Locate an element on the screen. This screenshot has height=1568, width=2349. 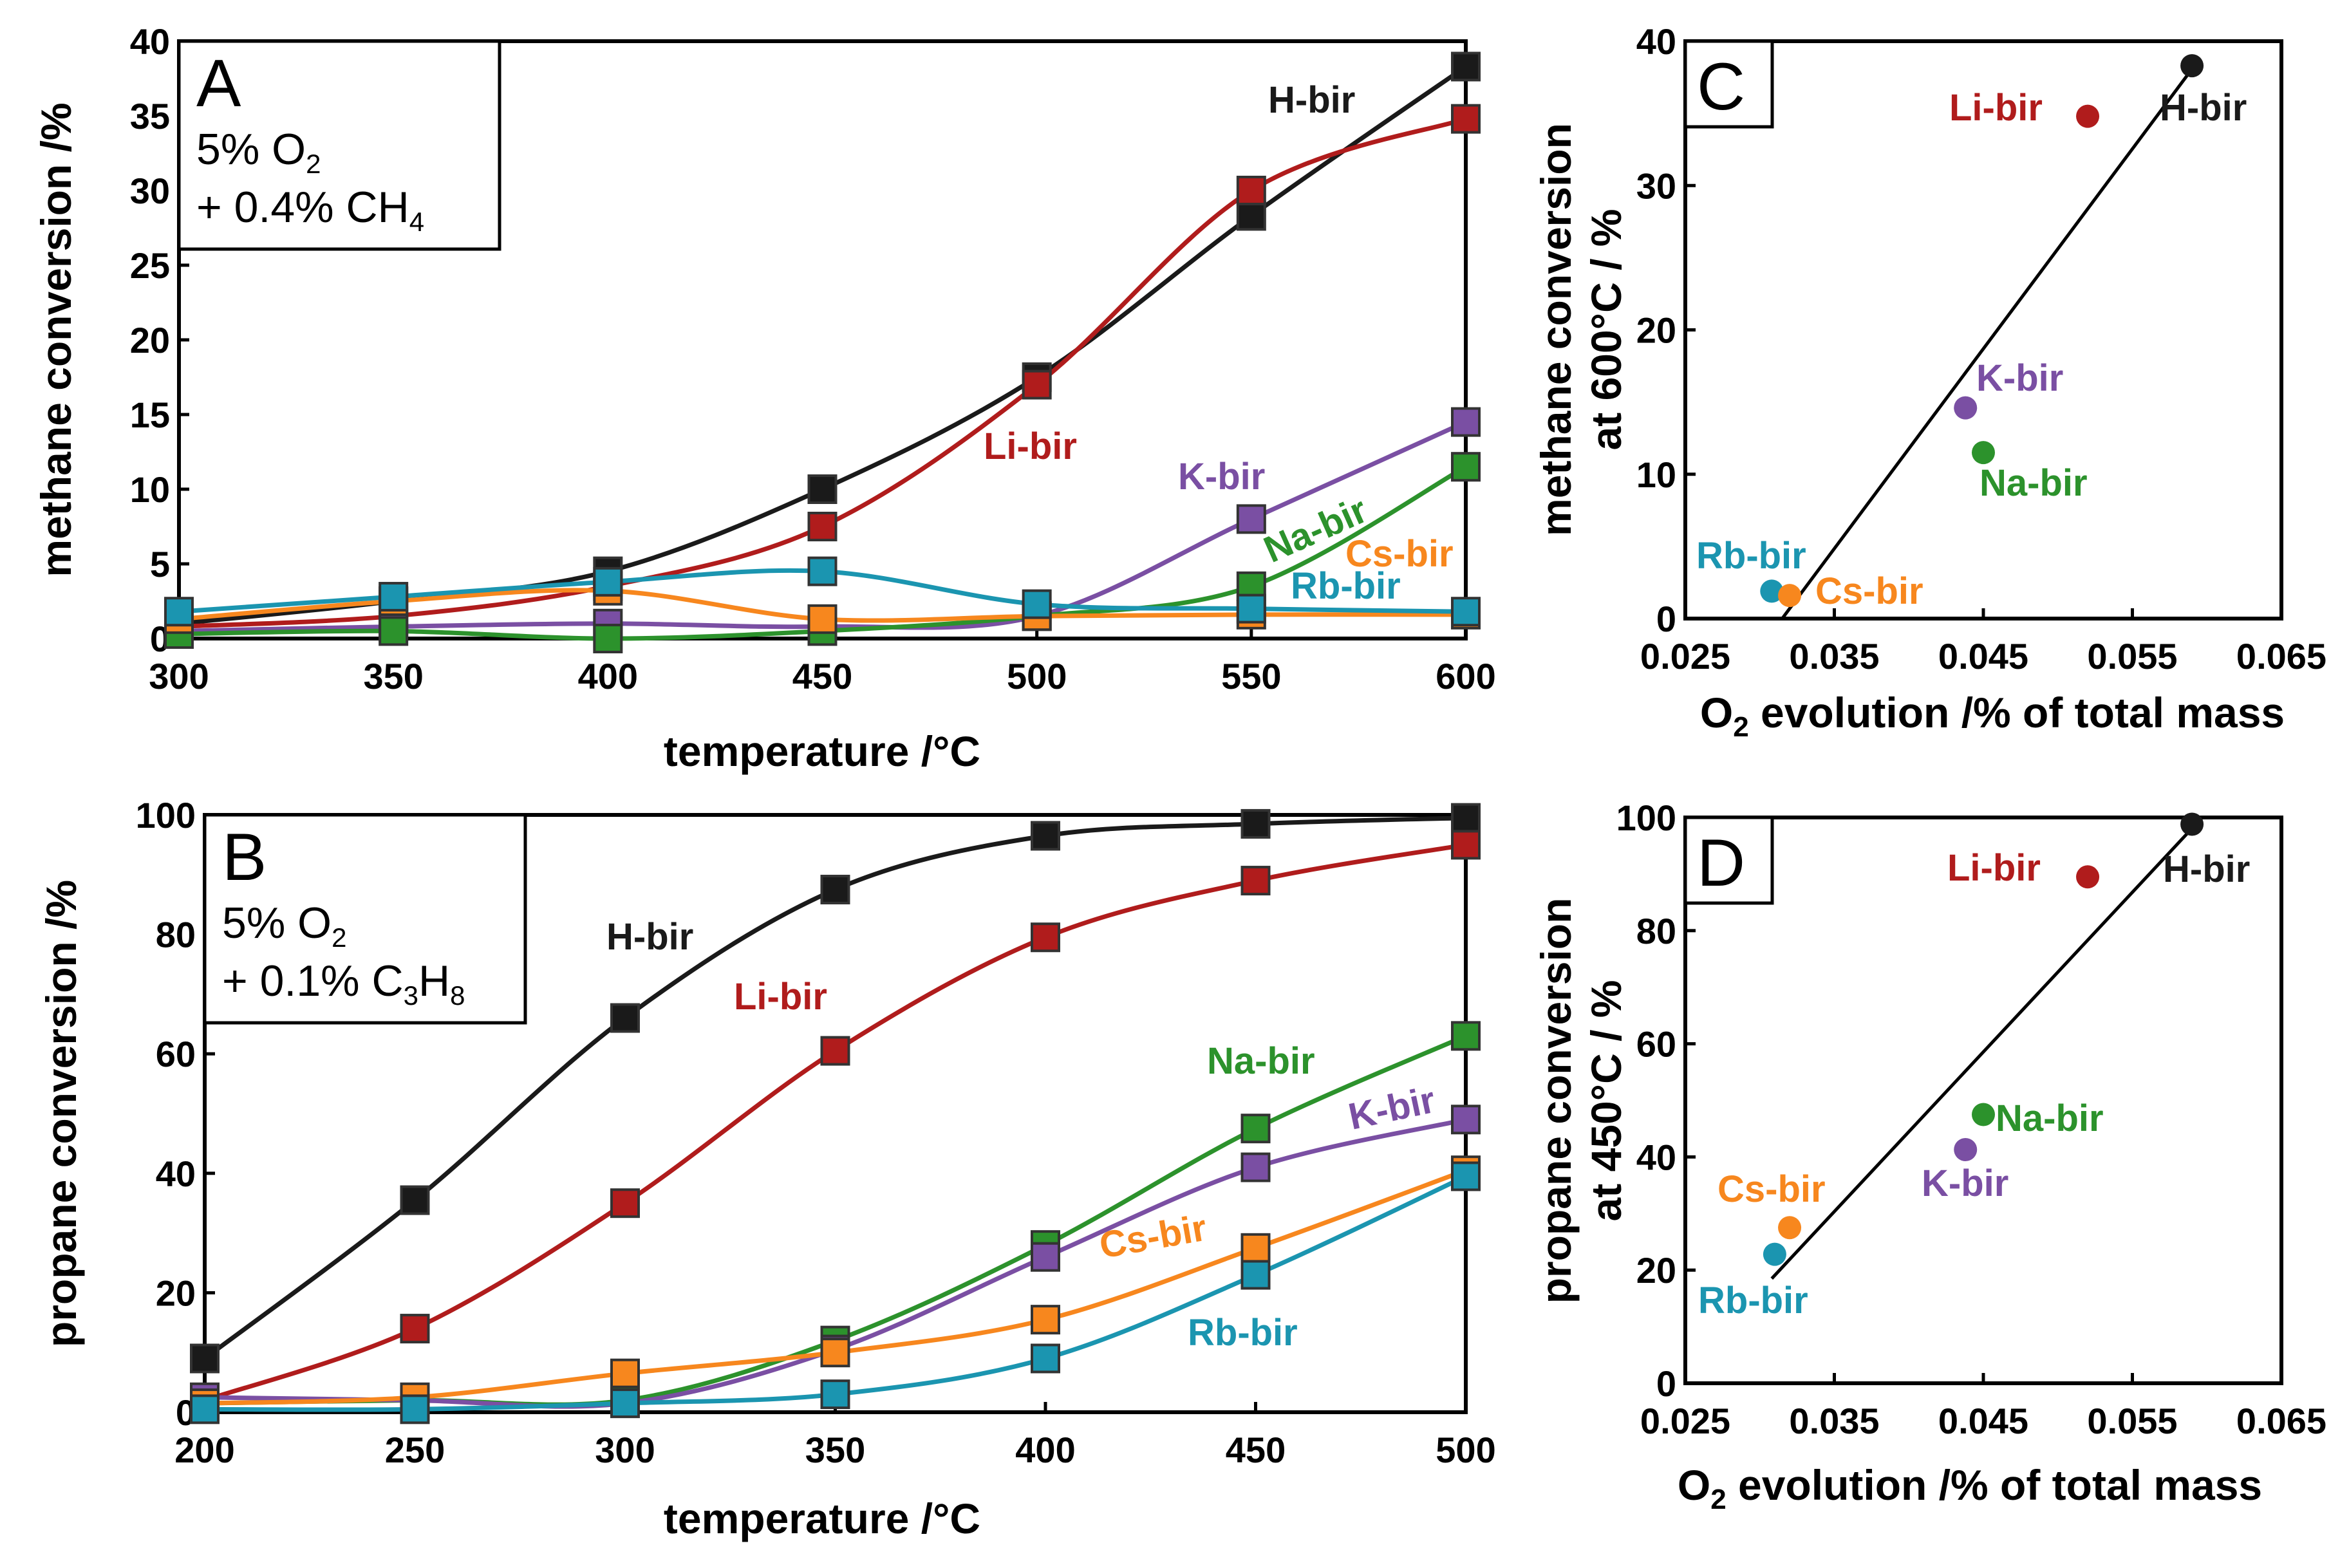
panel-a-marker-k-bir is located at coordinates (1466, 422).